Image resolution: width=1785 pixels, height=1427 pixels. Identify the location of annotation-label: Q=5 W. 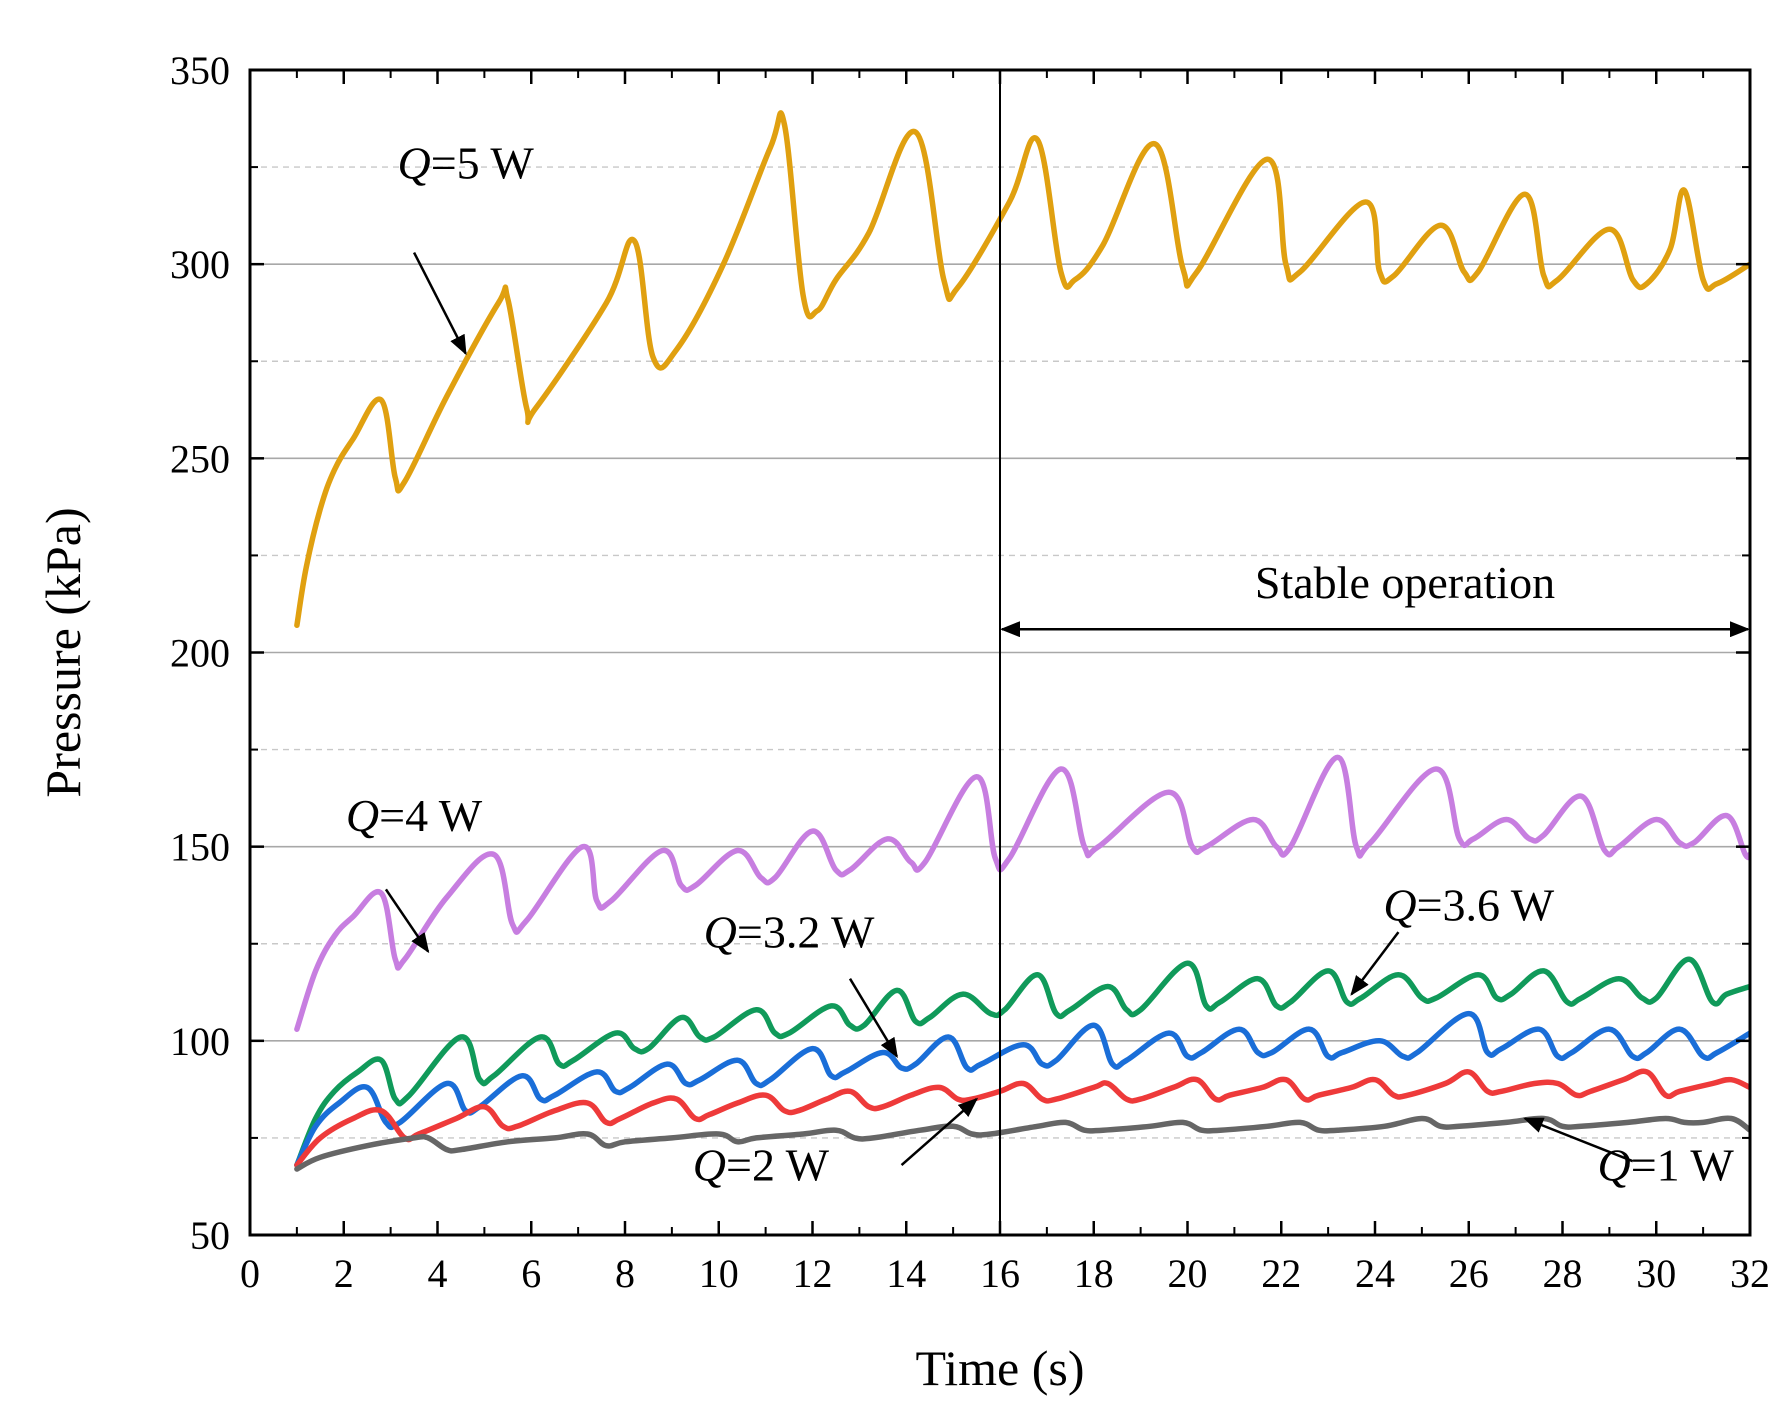
(465, 163).